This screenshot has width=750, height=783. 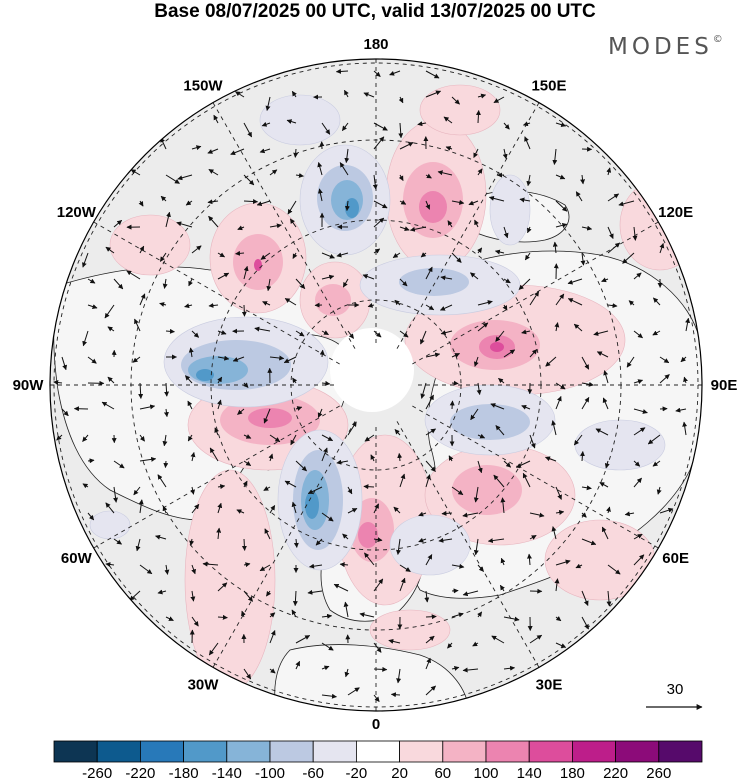 What do you see at coordinates (675, 558) in the screenshot?
I see `longitude-label: 60E` at bounding box center [675, 558].